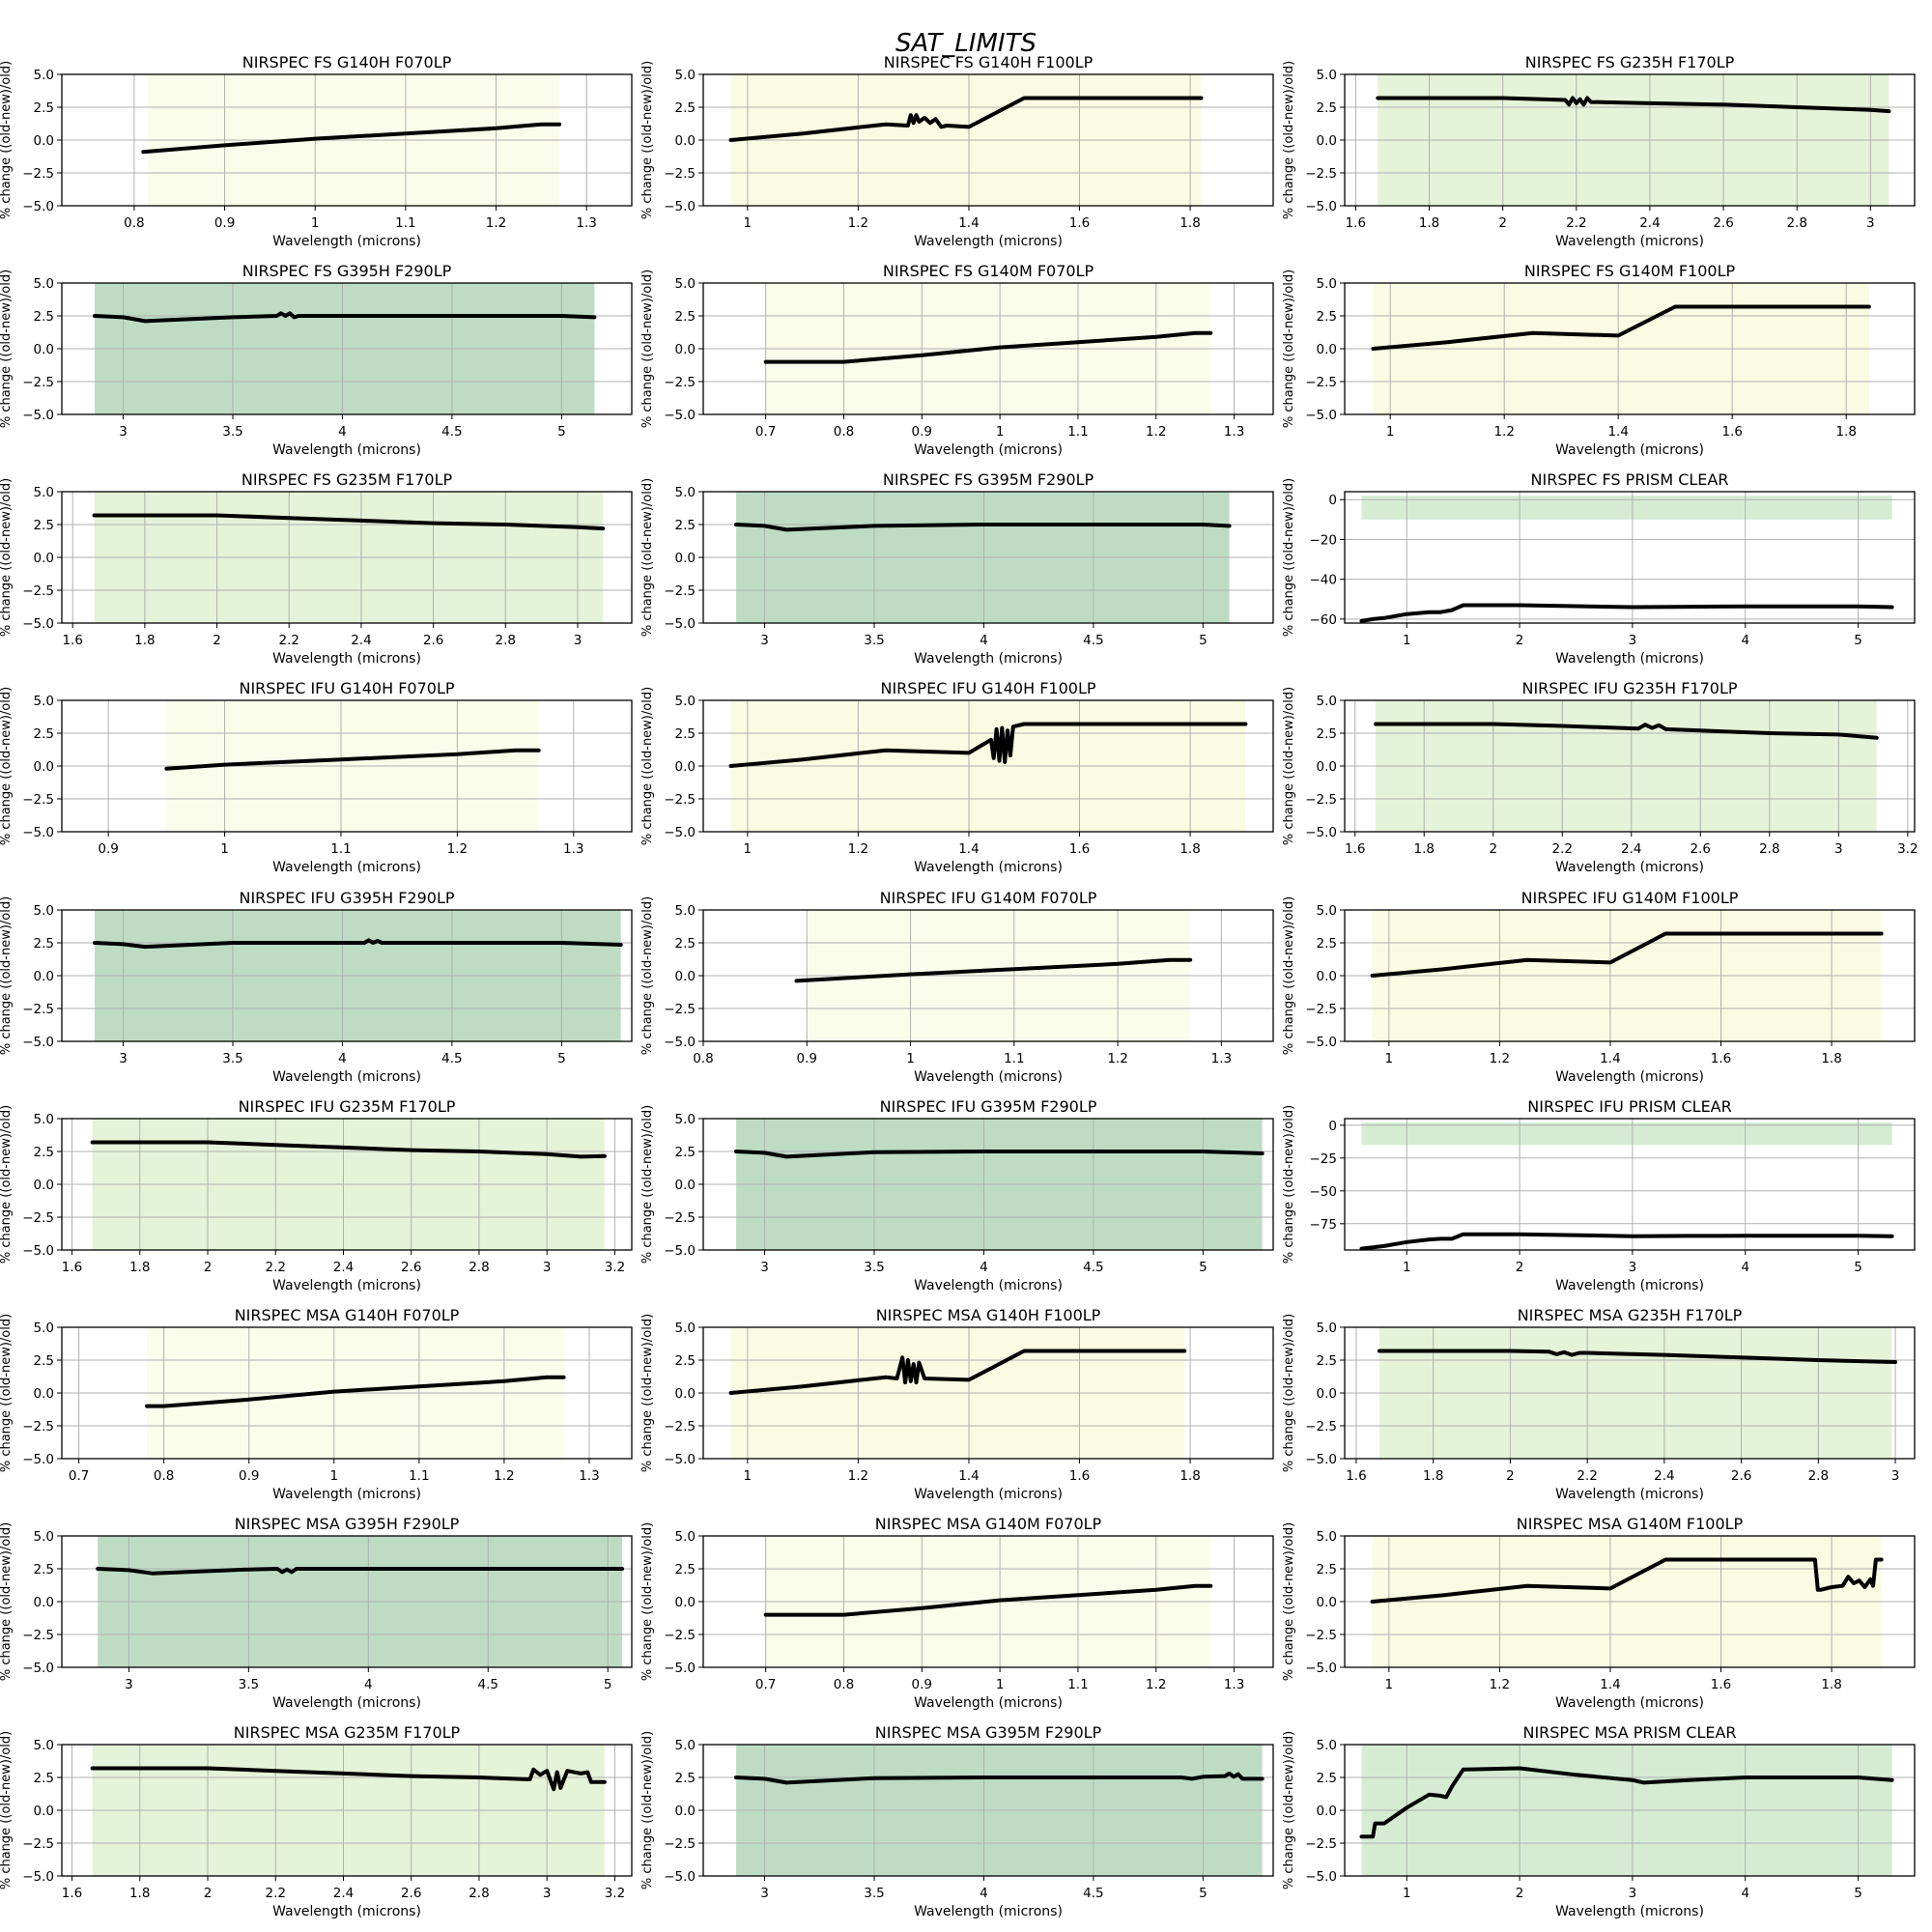 This screenshot has height=1932, width=1932. What do you see at coordinates (988, 898) in the screenshot?
I see `subplot-title: NIRSPEC IFU G140M F070LP` at bounding box center [988, 898].